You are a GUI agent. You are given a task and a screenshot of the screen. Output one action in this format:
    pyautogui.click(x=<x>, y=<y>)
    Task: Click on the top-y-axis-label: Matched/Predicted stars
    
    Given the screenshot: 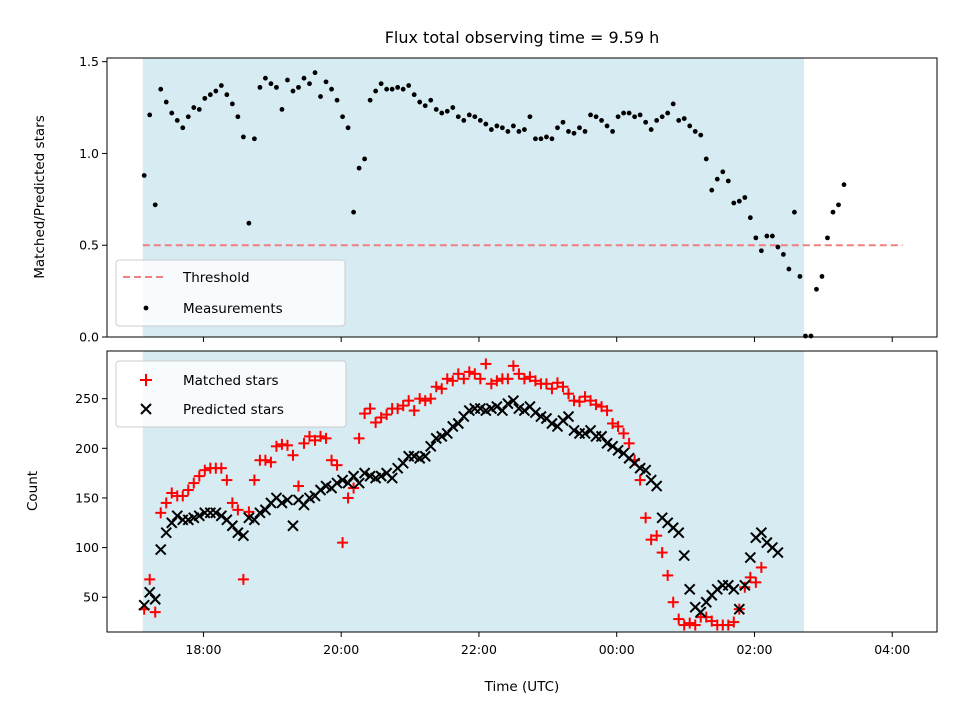 What is the action you would take?
    pyautogui.click(x=40, y=196)
    